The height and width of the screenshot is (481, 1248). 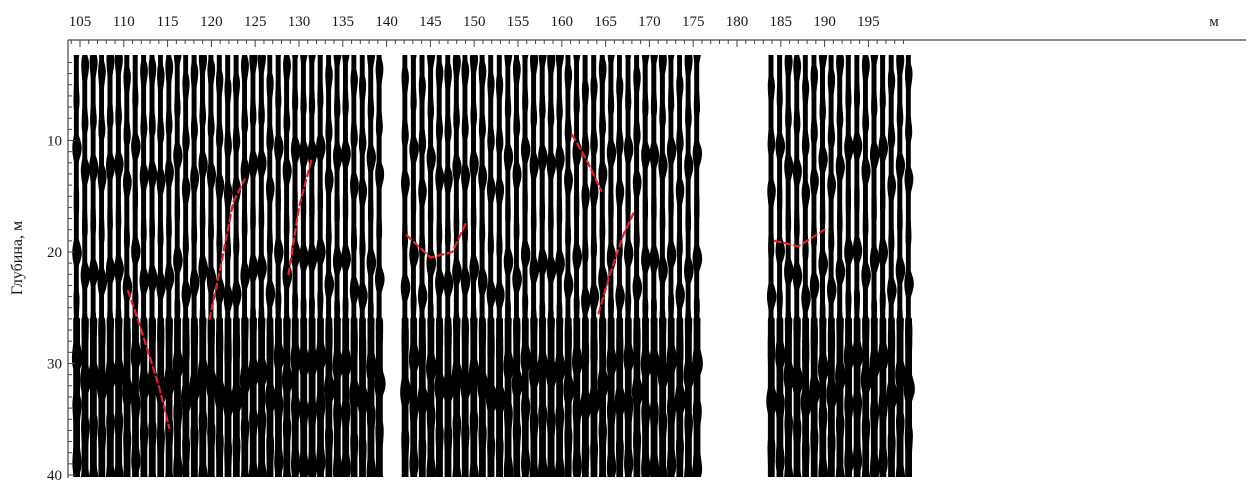 What do you see at coordinates (824, 22) in the screenshot?
I see `x-tick-label: 190` at bounding box center [824, 22].